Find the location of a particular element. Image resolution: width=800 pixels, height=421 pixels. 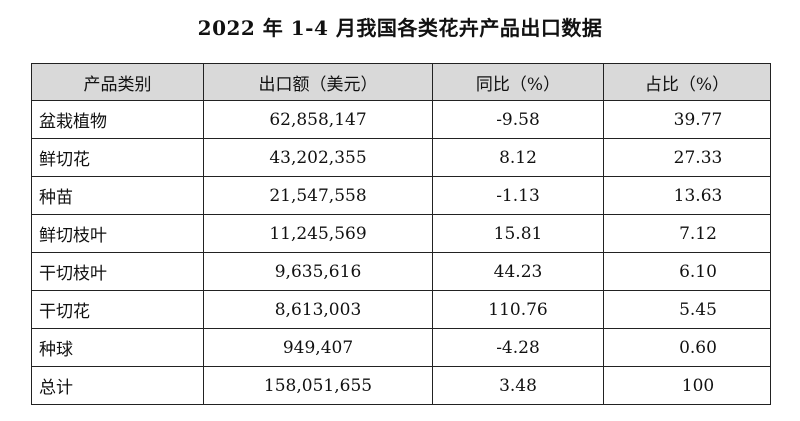

cell-yoy: 44.23 is located at coordinates (518, 271).